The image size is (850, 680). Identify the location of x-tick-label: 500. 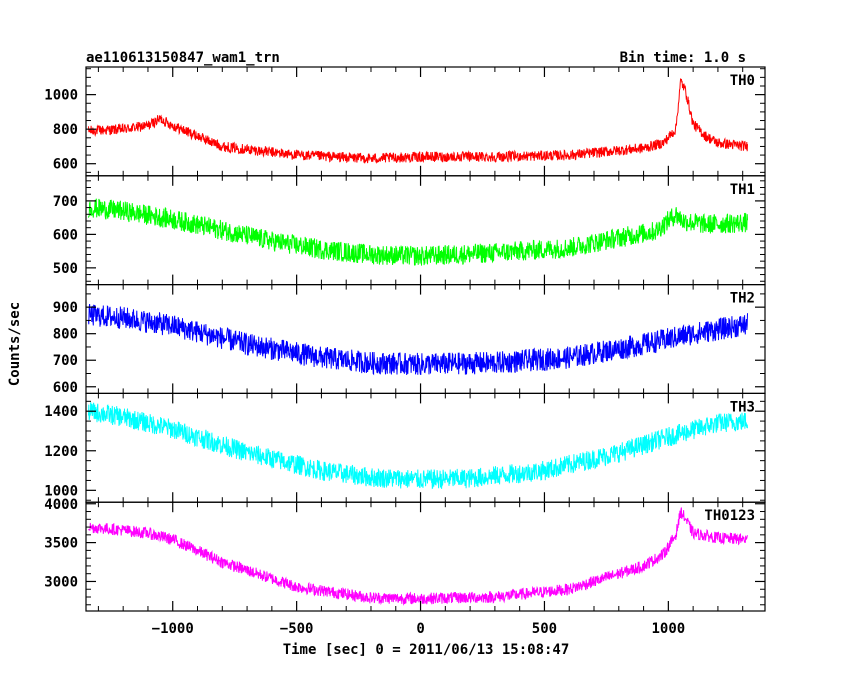
(544, 629).